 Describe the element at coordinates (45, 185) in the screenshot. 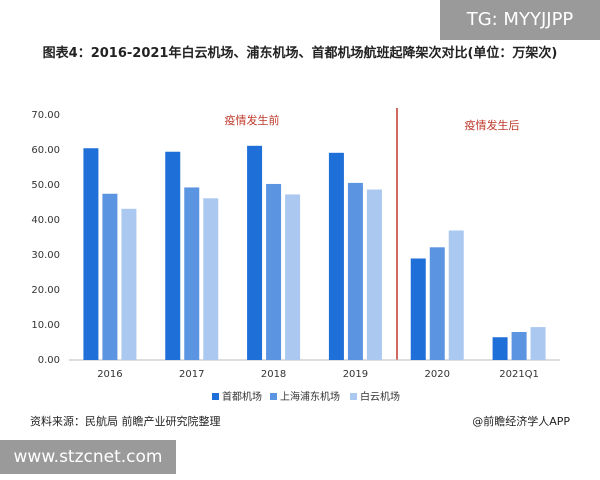

I see `y-tick-label: 50.00` at that location.